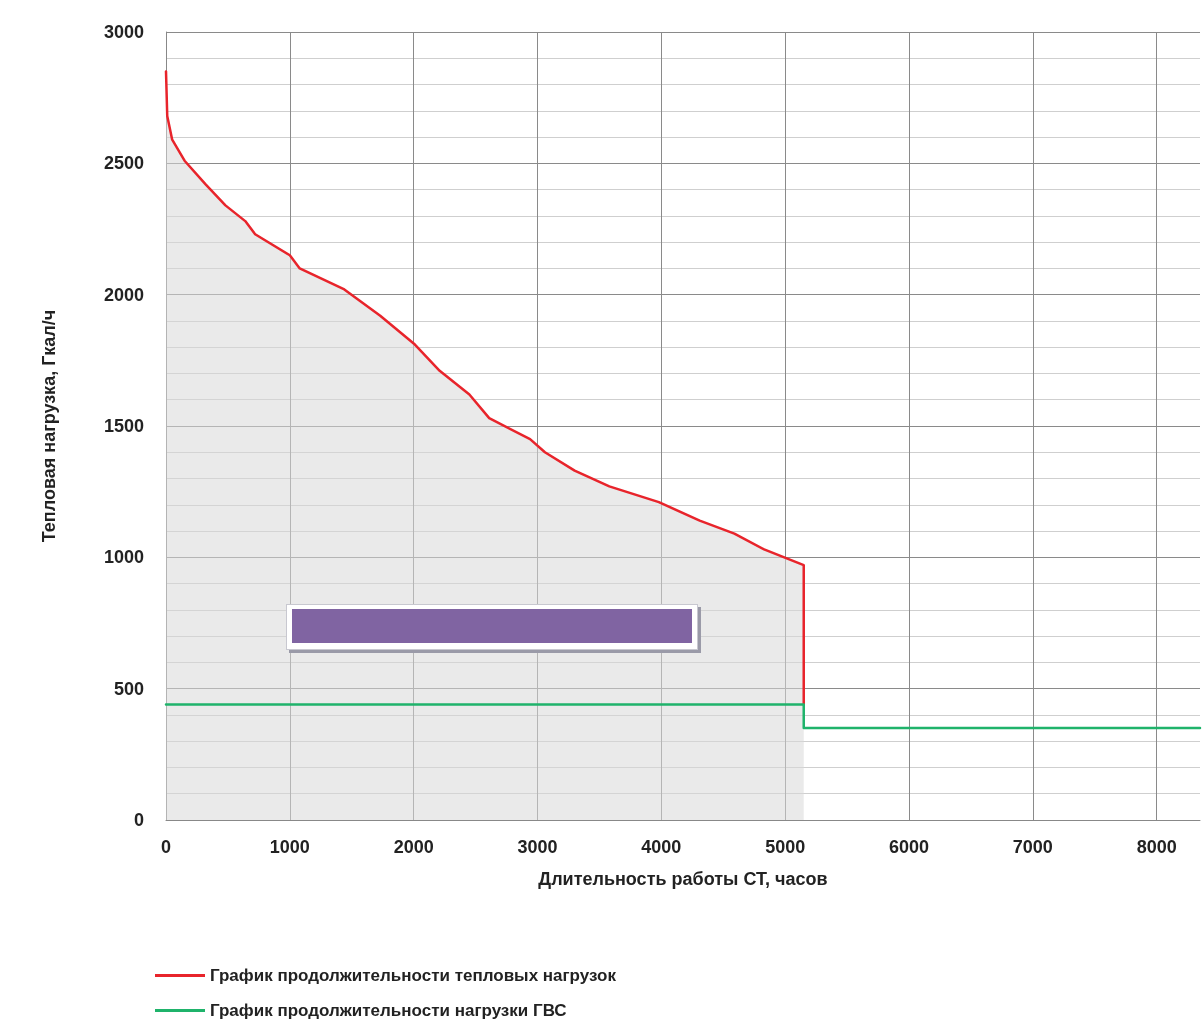  I want to click on x-tick-label: 0, so click(166, 847).